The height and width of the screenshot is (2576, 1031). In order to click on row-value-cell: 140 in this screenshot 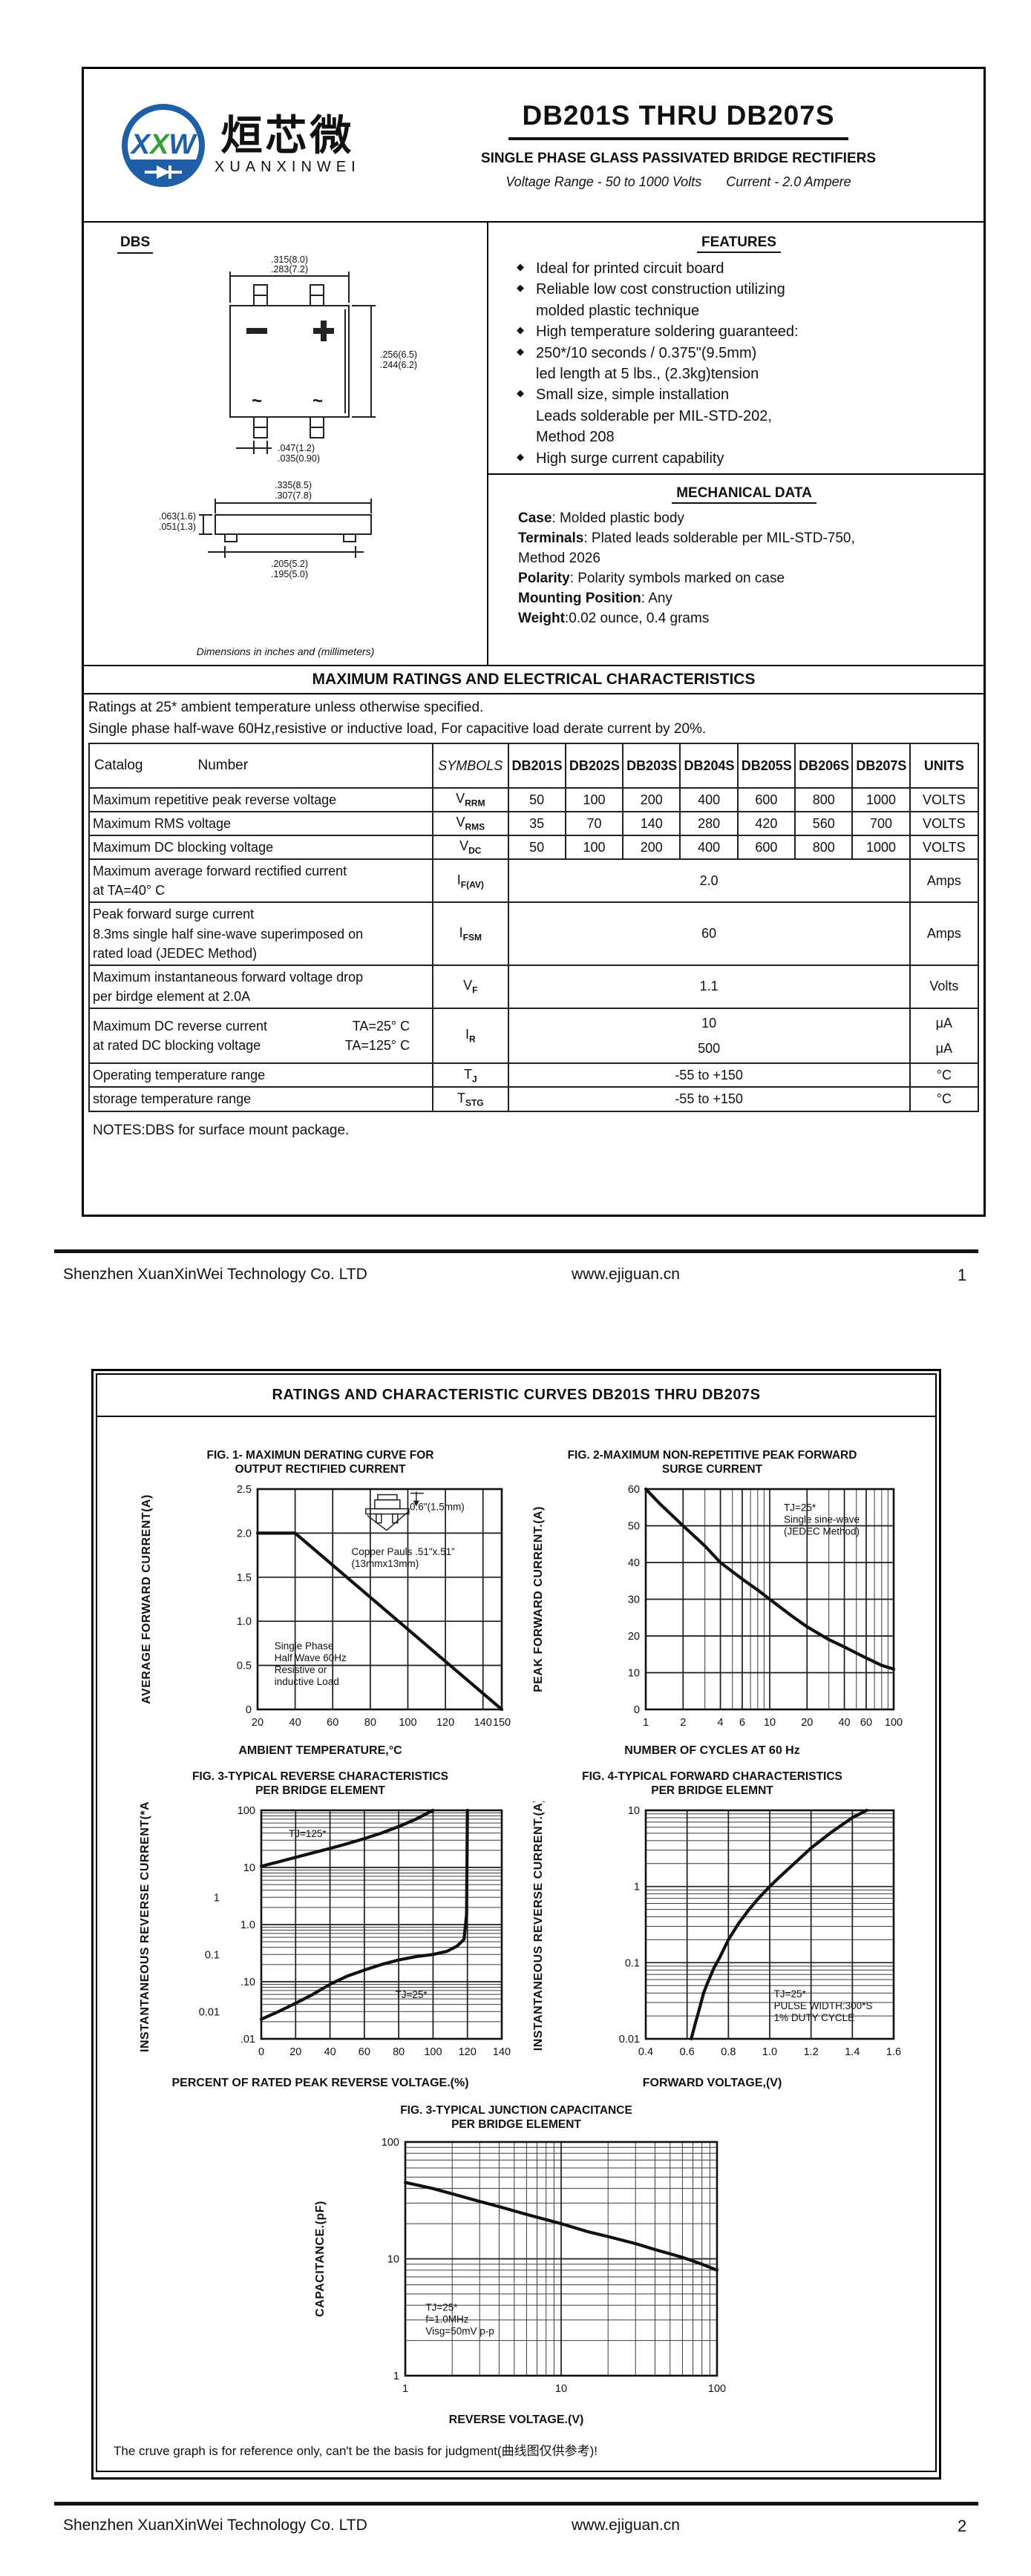, I will do `click(651, 824)`.